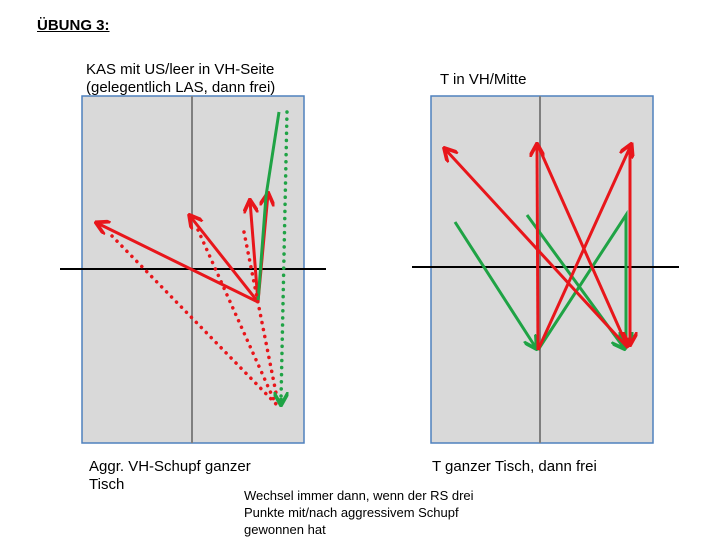 Image resolution: width=720 pixels, height=540 pixels. Describe the element at coordinates (170, 476) in the screenshot. I see `bottom-label: Aggr. VH-Schupf ganzer Tisch` at that location.